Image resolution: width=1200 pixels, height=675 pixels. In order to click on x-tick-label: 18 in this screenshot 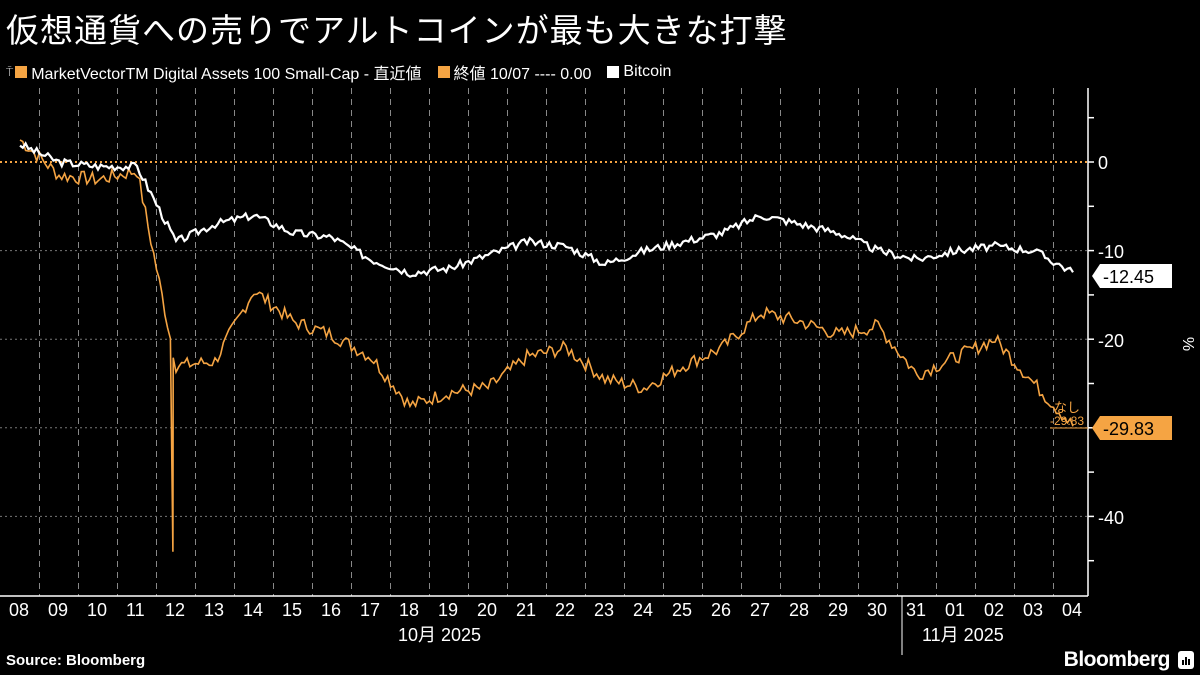, I will do `click(409, 610)`.